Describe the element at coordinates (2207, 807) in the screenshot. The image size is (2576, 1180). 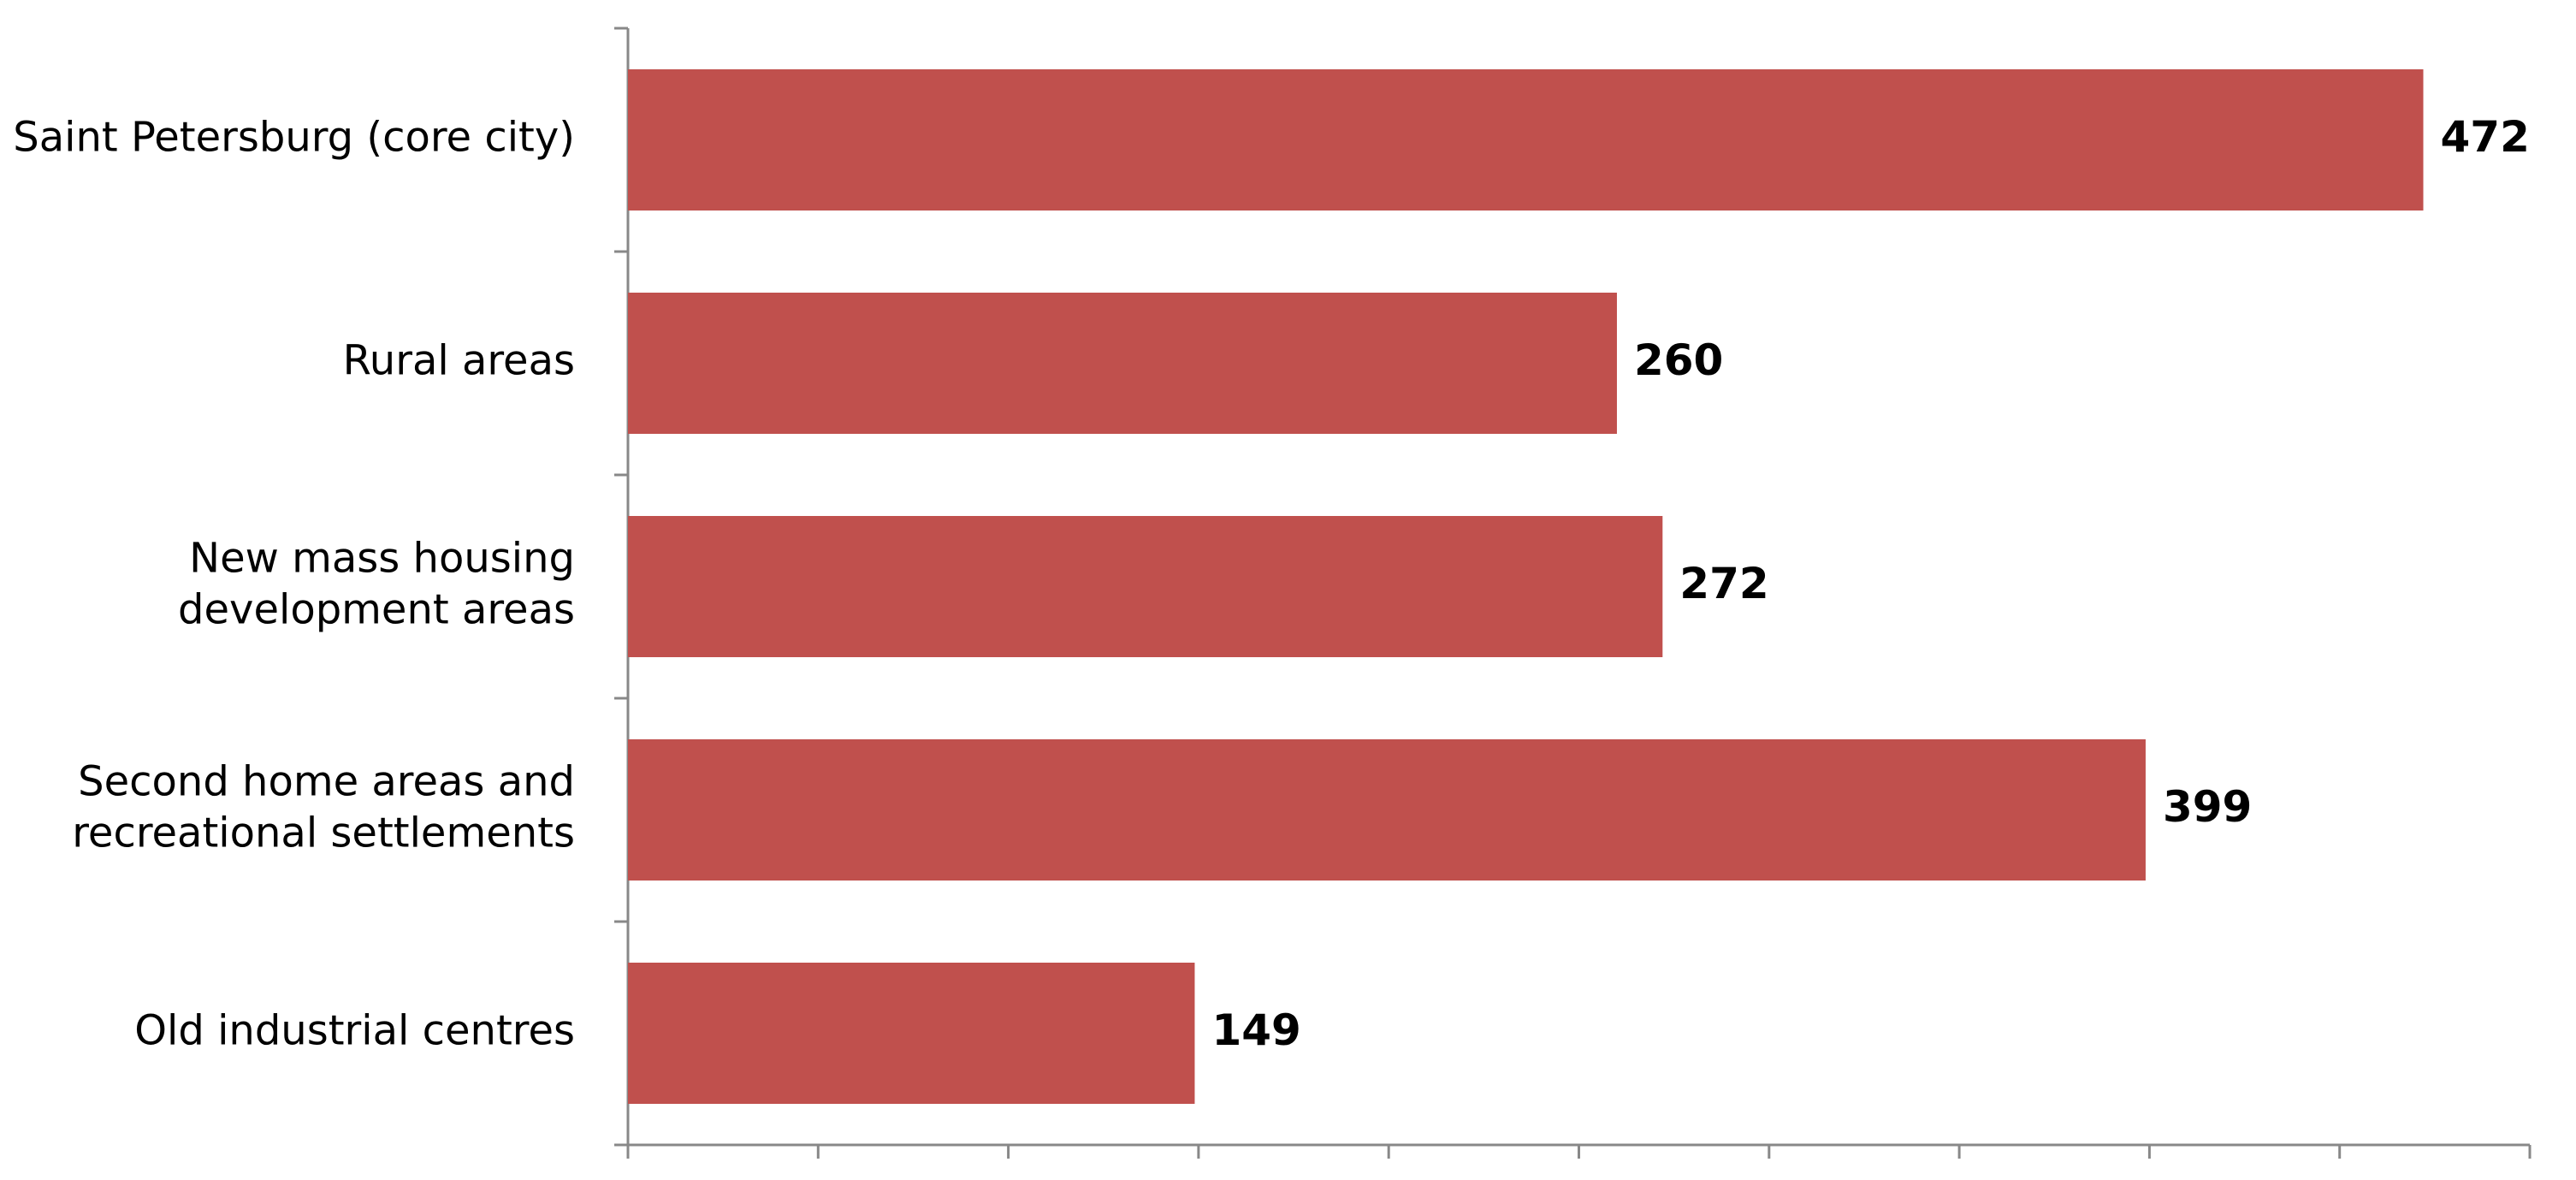
I see `value-label: 399` at that location.